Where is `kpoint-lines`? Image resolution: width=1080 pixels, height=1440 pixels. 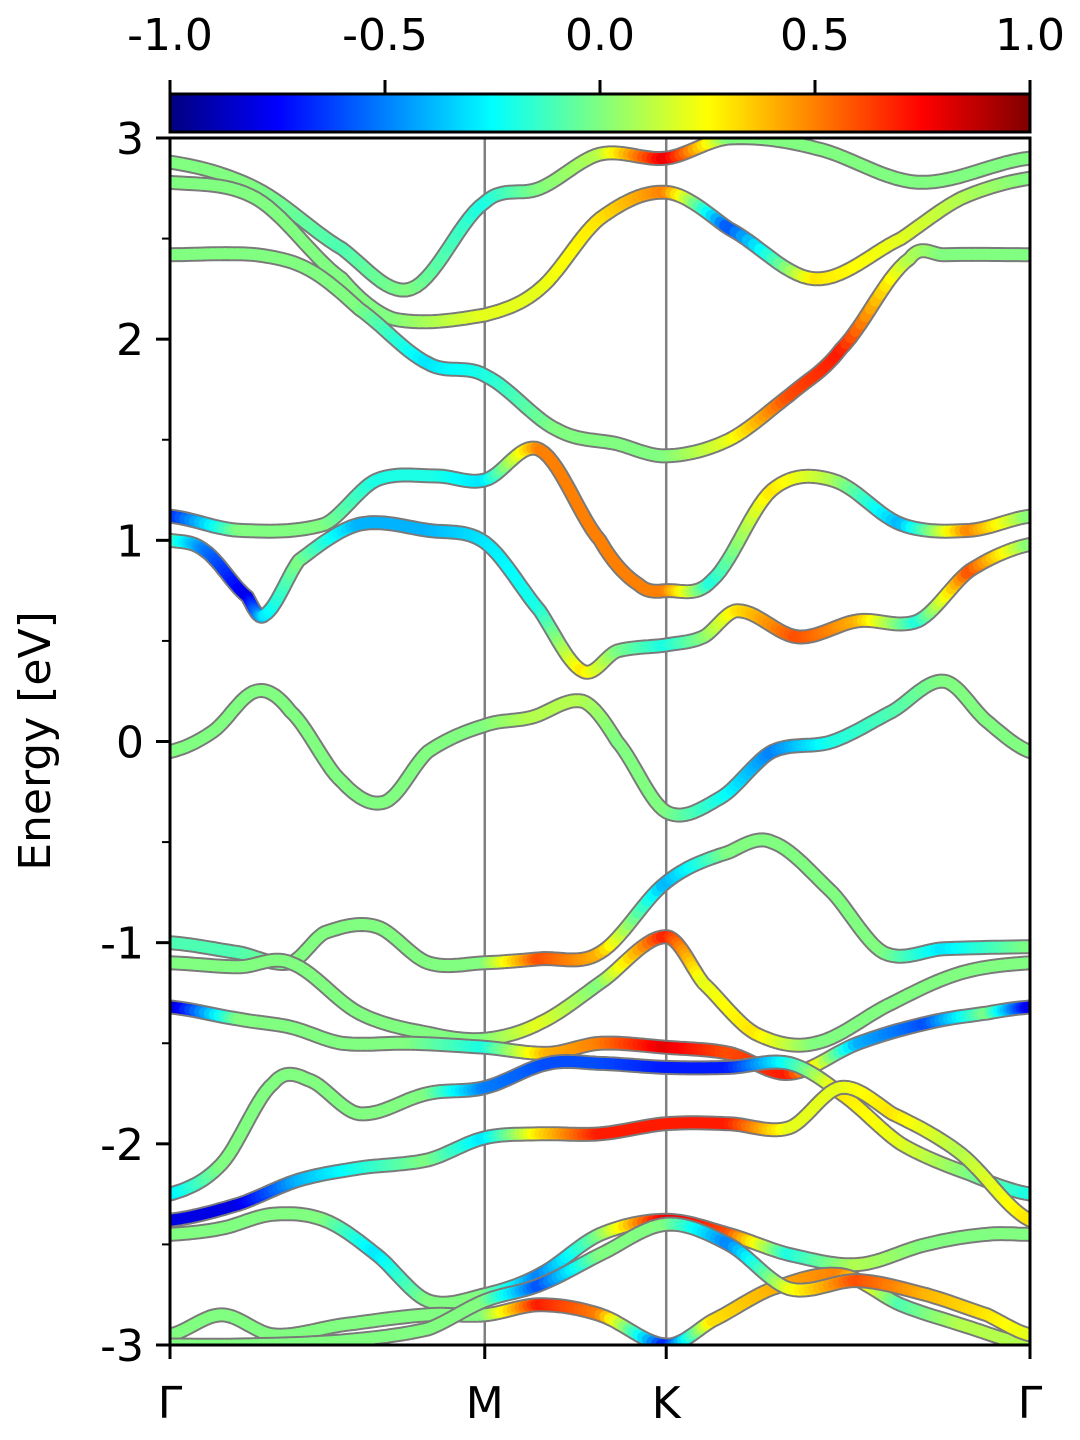
kpoint-lines is located at coordinates (575, 741).